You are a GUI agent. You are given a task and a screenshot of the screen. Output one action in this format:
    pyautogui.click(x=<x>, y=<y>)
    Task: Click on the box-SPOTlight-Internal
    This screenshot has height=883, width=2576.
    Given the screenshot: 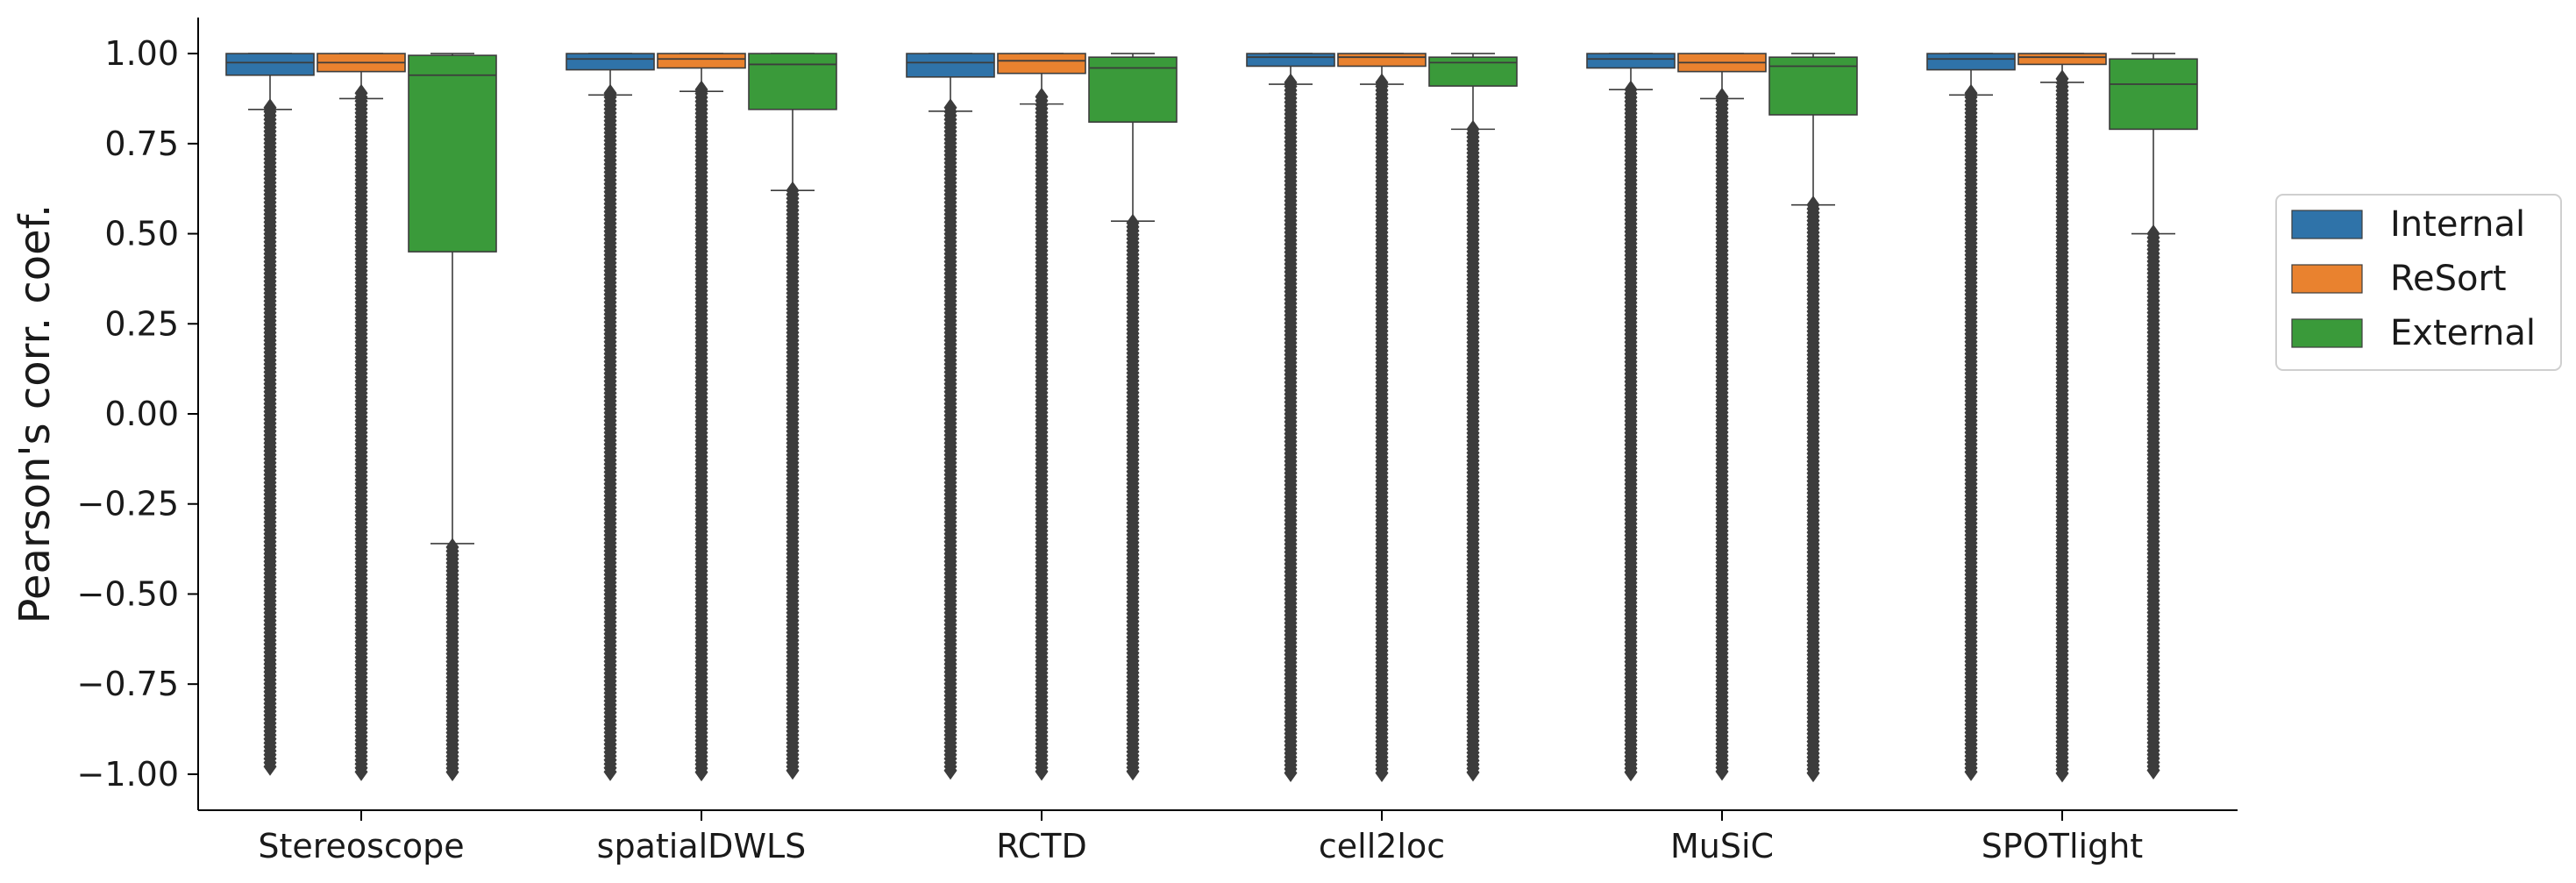 What is the action you would take?
    pyautogui.click(x=1971, y=417)
    